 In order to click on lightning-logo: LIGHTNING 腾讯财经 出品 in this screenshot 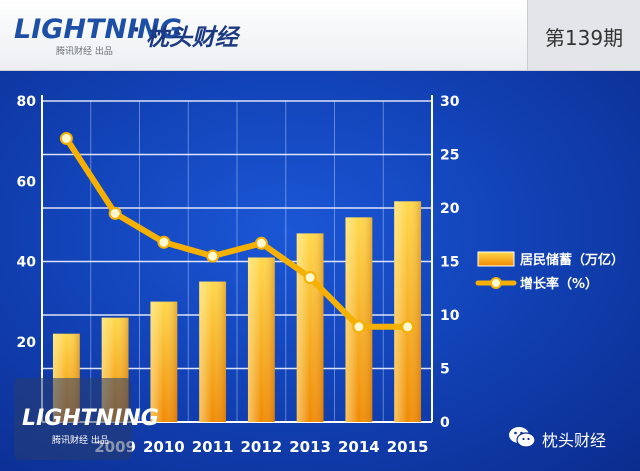, I will do `click(98, 33)`.